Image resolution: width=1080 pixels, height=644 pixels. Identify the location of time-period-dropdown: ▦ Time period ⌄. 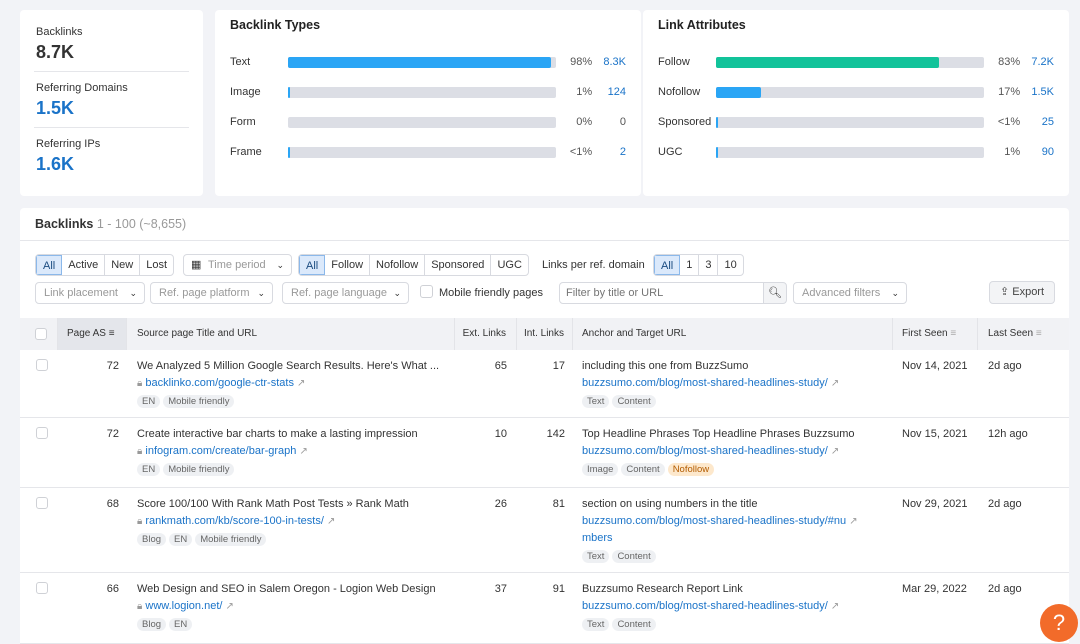
(237, 265).